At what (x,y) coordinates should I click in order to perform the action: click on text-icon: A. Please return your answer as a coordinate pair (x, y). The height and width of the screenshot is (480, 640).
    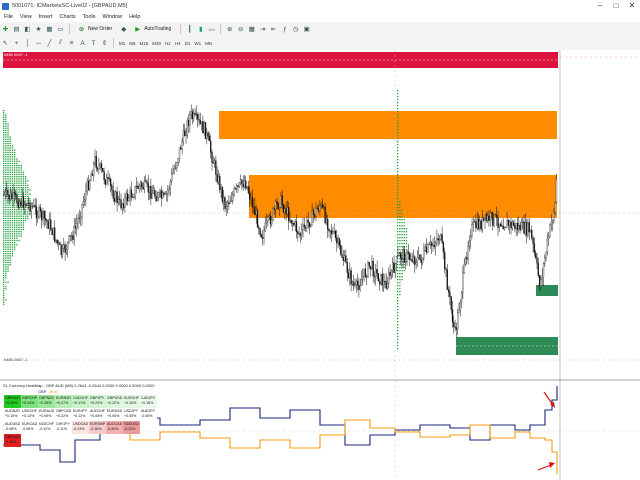
    Looking at the image, I should click on (82, 43).